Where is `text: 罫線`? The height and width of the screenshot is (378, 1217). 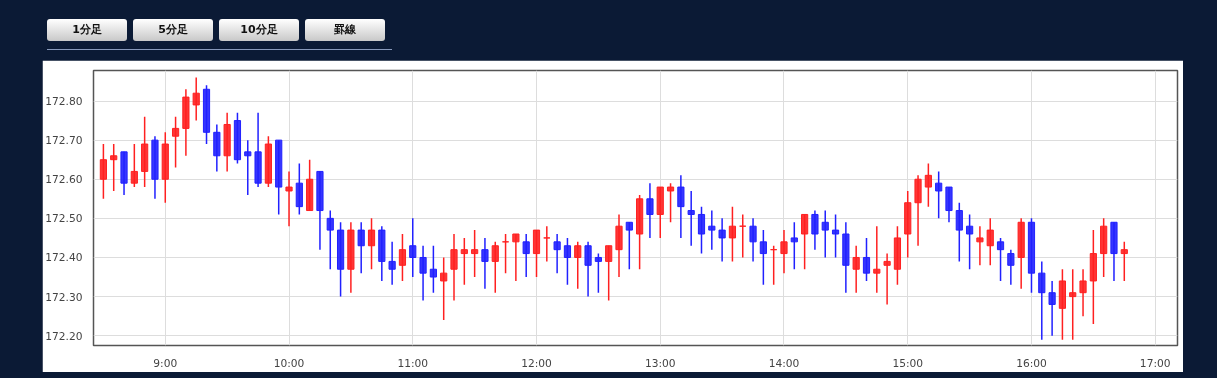
text: 罫線 is located at coordinates (345, 30).